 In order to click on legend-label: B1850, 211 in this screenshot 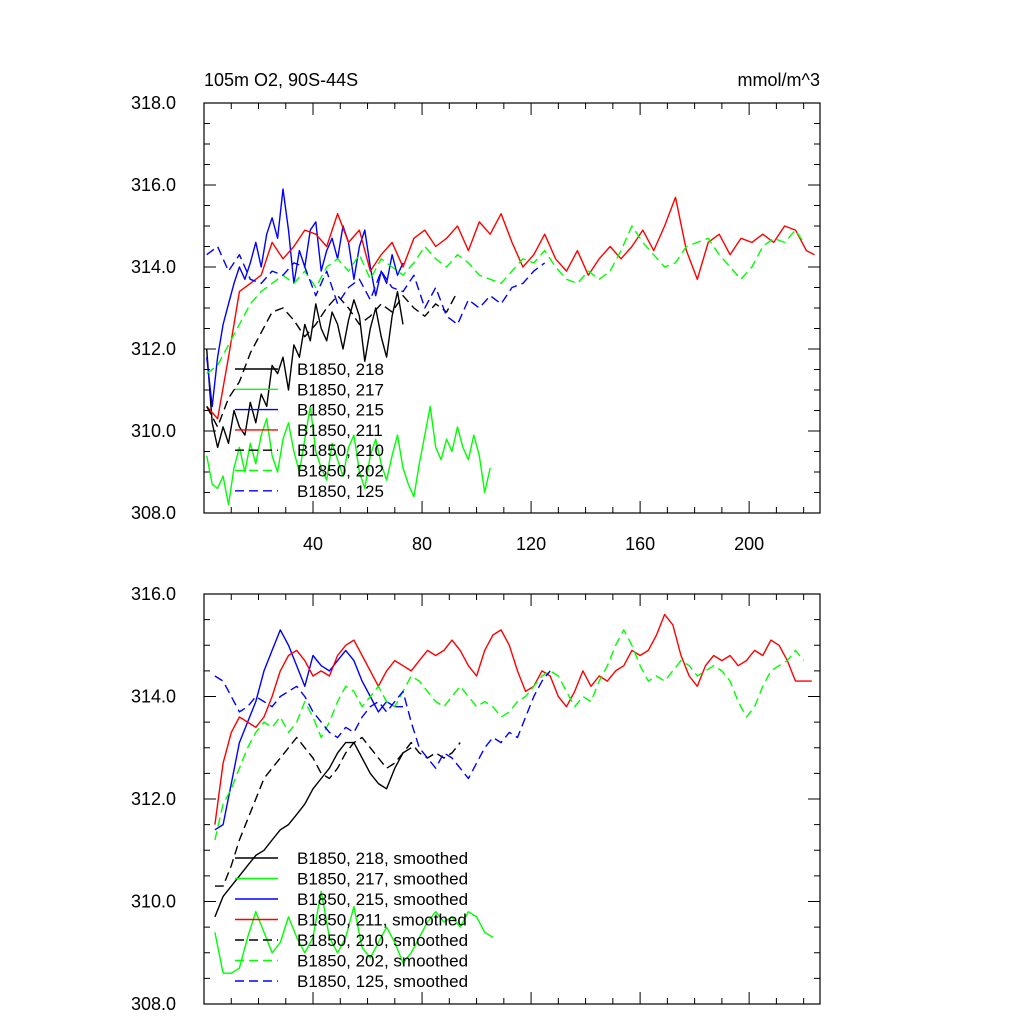, I will do `click(340, 430)`.